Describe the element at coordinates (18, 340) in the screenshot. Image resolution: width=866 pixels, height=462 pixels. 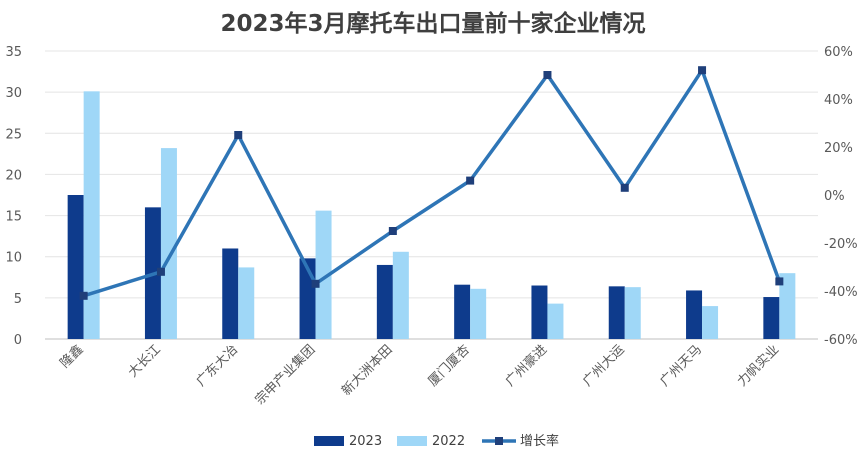
I see `y-left-tick-label: 0` at that location.